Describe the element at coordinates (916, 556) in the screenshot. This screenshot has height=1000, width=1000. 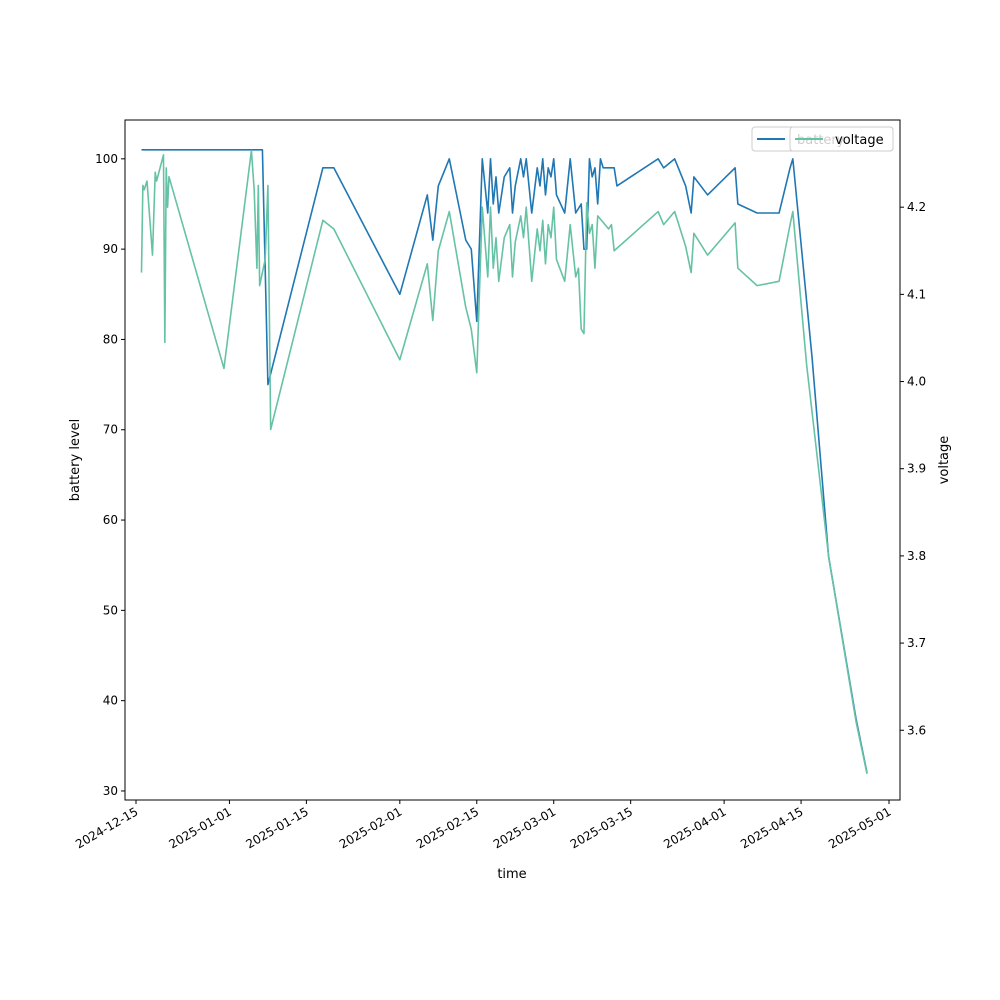
I see `y-right-tick-label: 3.8` at that location.